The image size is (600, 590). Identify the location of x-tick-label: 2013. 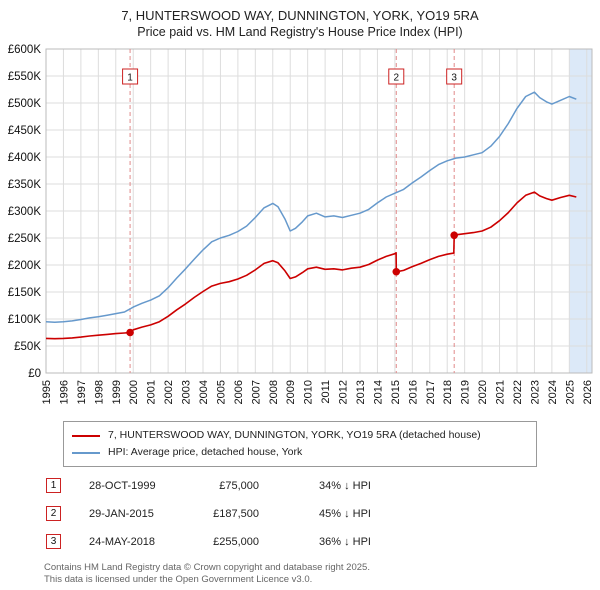
(361, 392).